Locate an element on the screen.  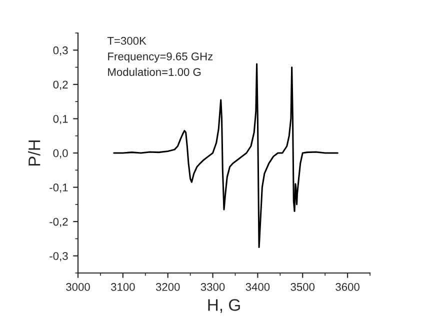
x-tick-label: 3300 is located at coordinates (212, 287).